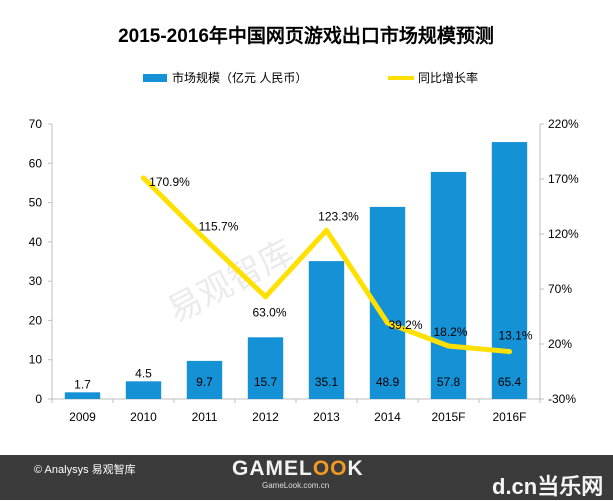  Describe the element at coordinates (562, 399) in the screenshot. I see `y-right-tick-label: -30%` at that location.